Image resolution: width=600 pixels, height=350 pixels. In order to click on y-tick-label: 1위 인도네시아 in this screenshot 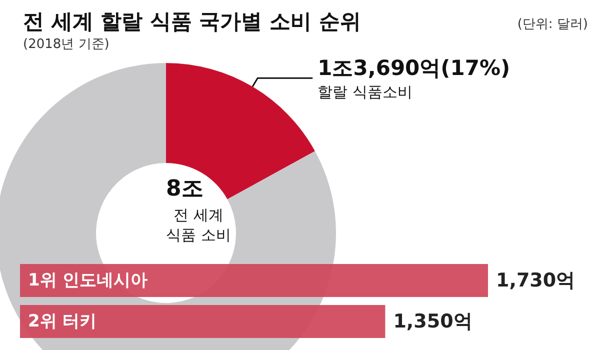, I will do `click(88, 280)`.